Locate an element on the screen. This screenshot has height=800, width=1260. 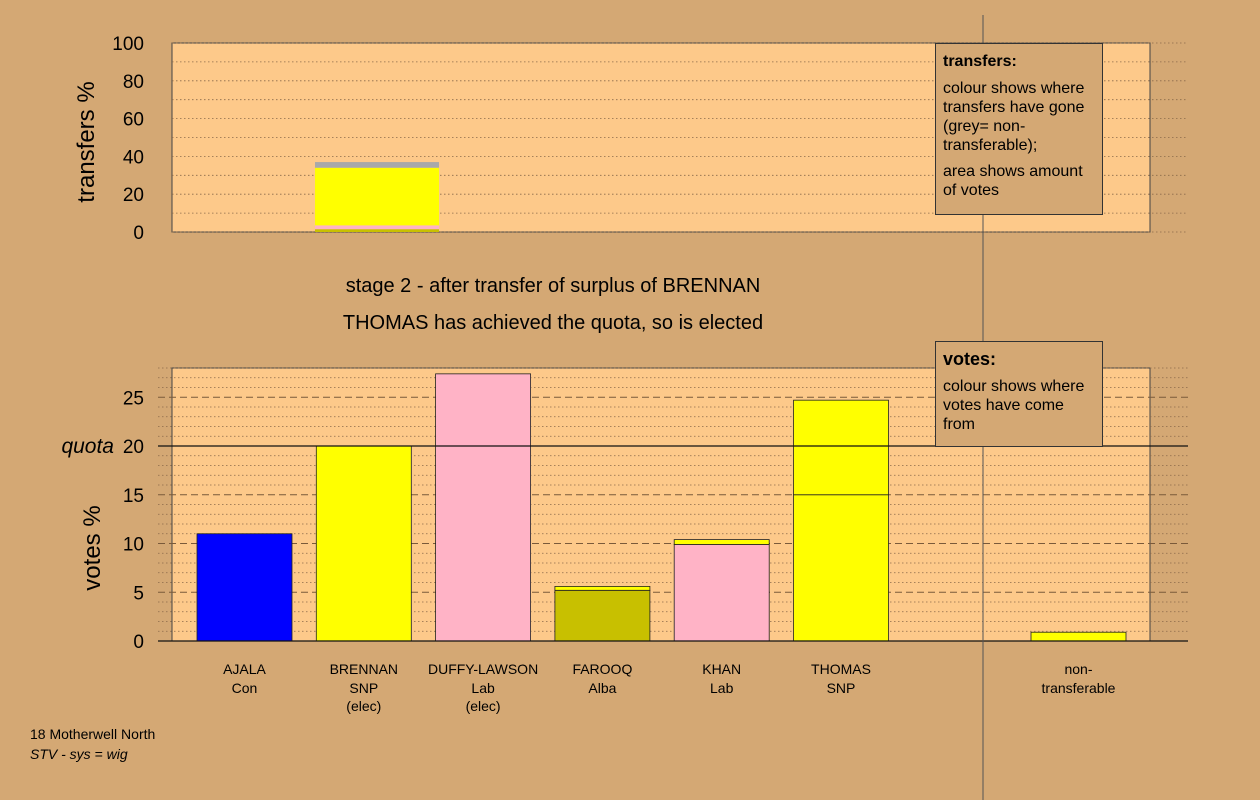
candidate-party-label: Con is located at coordinates (245, 688).